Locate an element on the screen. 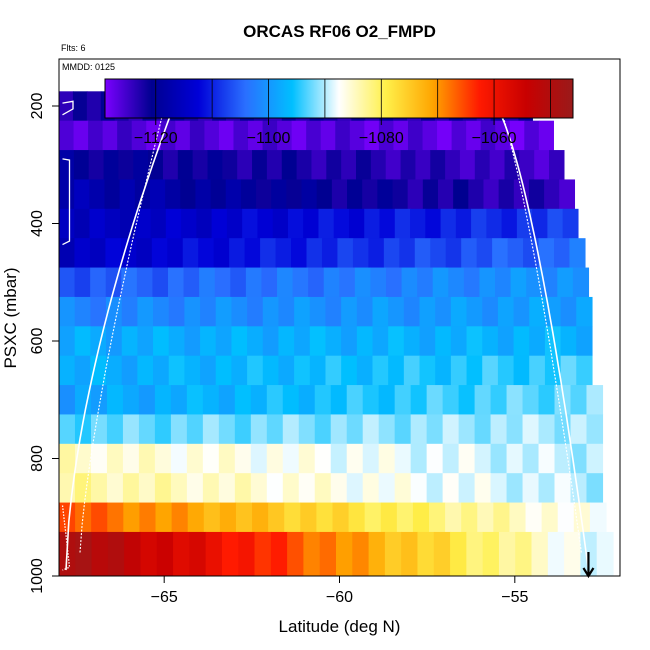 Image resolution: width=650 pixels, height=650 pixels. x-tick-label: −60 is located at coordinates (339, 597).